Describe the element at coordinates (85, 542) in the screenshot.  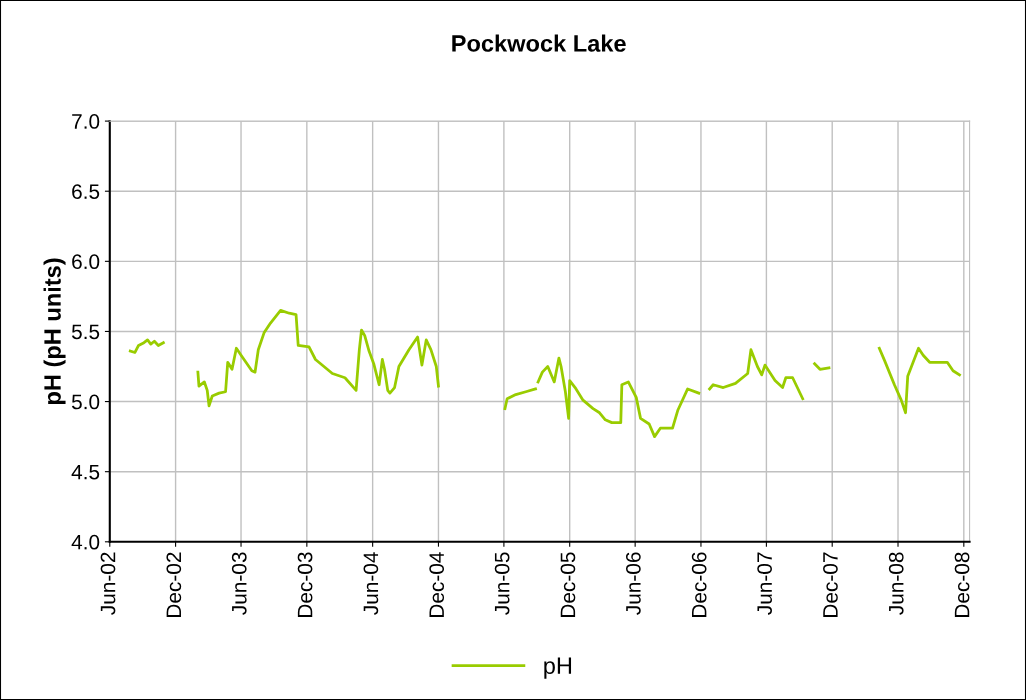
I see `y-tick-label: 4.0` at that location.